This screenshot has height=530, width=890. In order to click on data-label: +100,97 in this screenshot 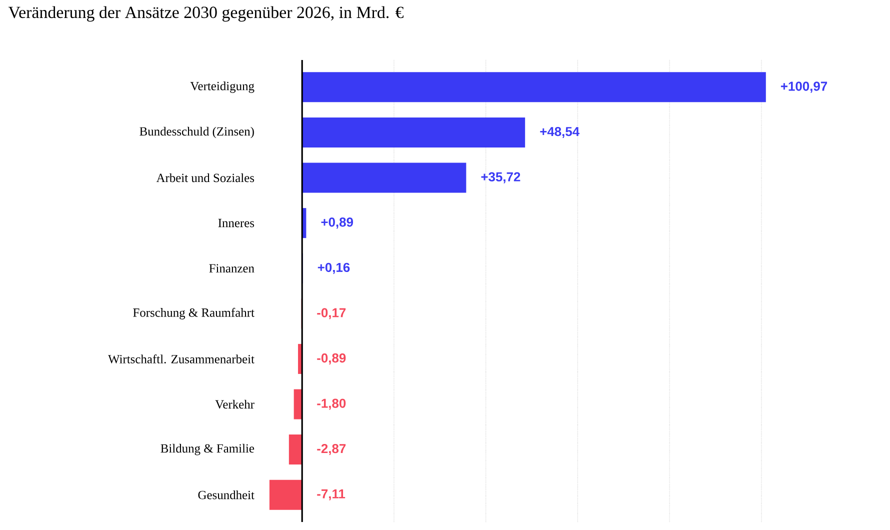, I will do `click(804, 87)`.